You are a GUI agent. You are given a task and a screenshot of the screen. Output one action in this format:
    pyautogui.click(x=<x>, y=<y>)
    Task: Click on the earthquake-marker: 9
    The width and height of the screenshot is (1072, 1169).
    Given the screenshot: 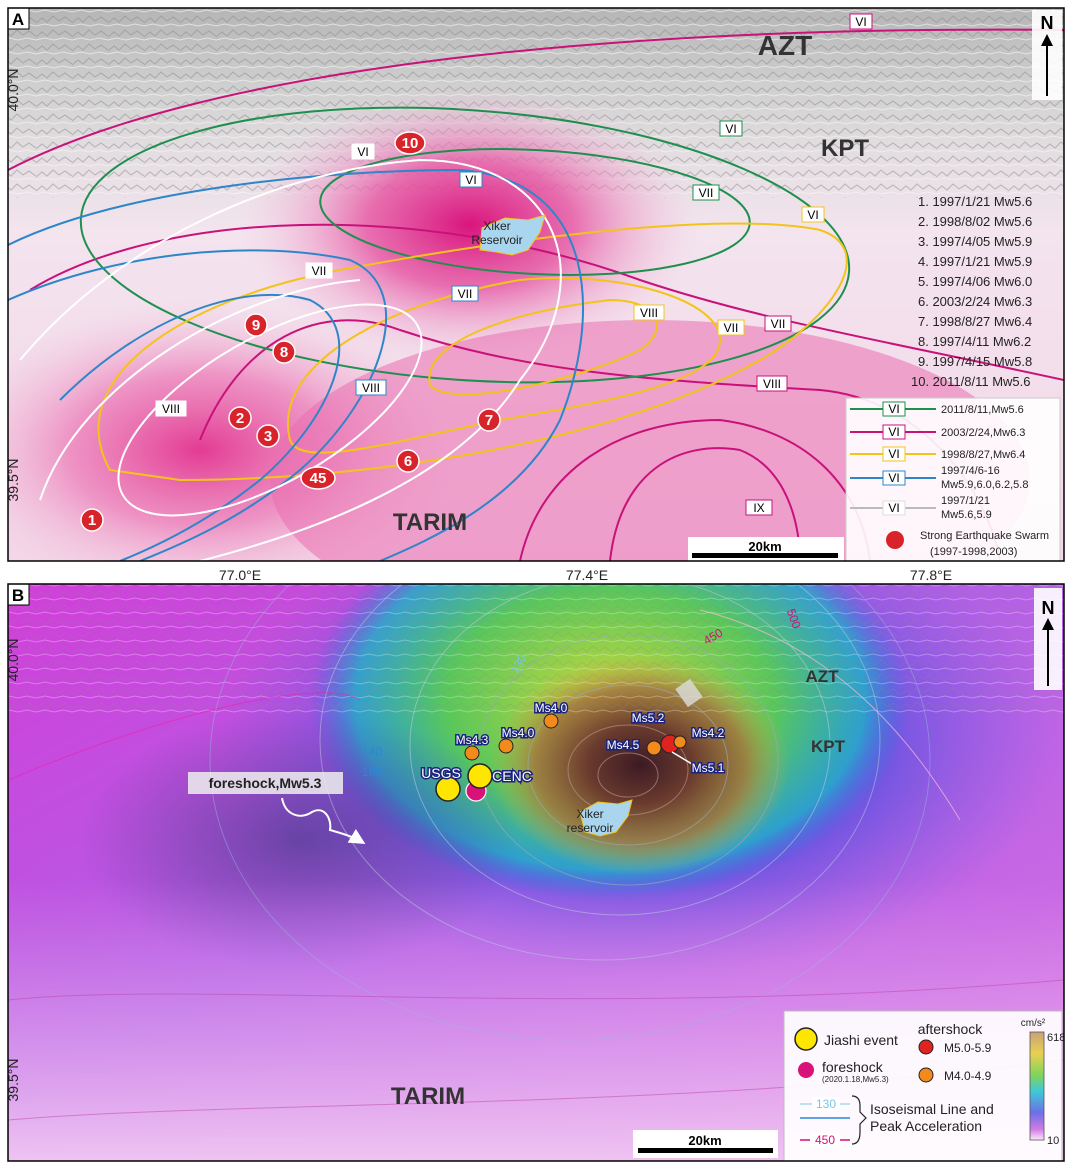 What is the action you would take?
    pyautogui.click(x=256, y=325)
    